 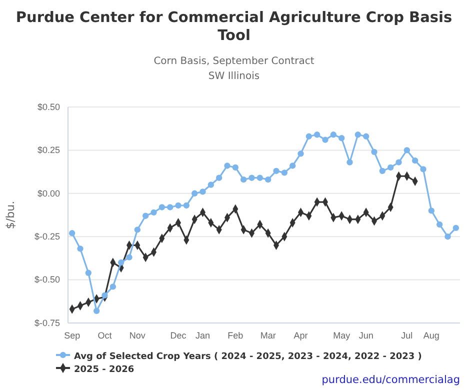 What do you see at coordinates (72, 335) in the screenshot?
I see `x-tick-label: Sep` at bounding box center [72, 335].